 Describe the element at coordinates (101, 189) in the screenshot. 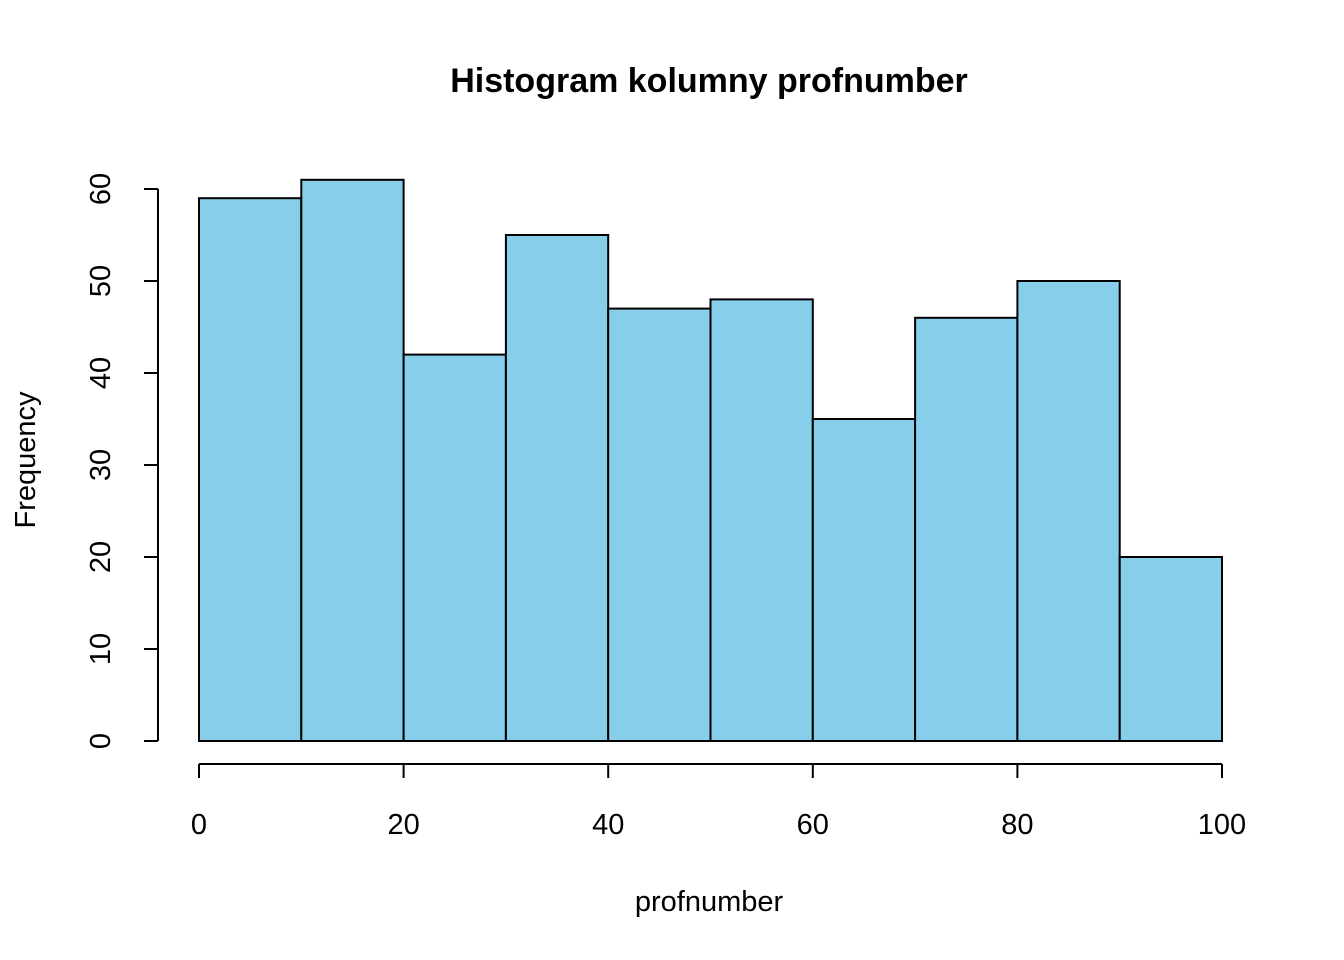

I see `y-tick-label: 60` at that location.